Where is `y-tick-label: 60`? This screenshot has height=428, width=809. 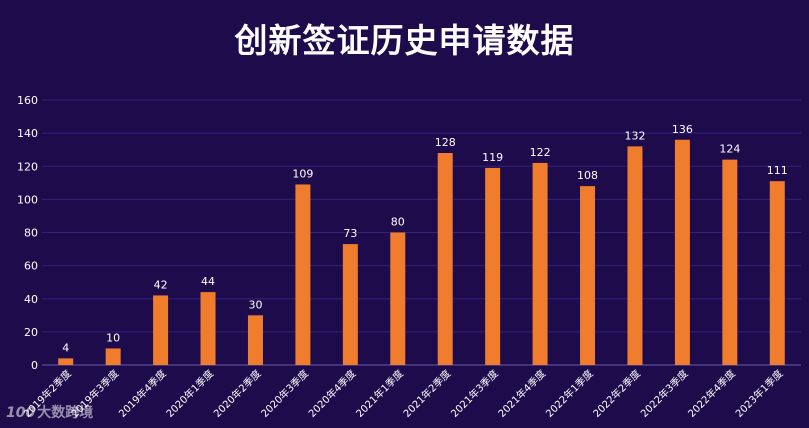 y-tick-label: 60 is located at coordinates (31, 266).